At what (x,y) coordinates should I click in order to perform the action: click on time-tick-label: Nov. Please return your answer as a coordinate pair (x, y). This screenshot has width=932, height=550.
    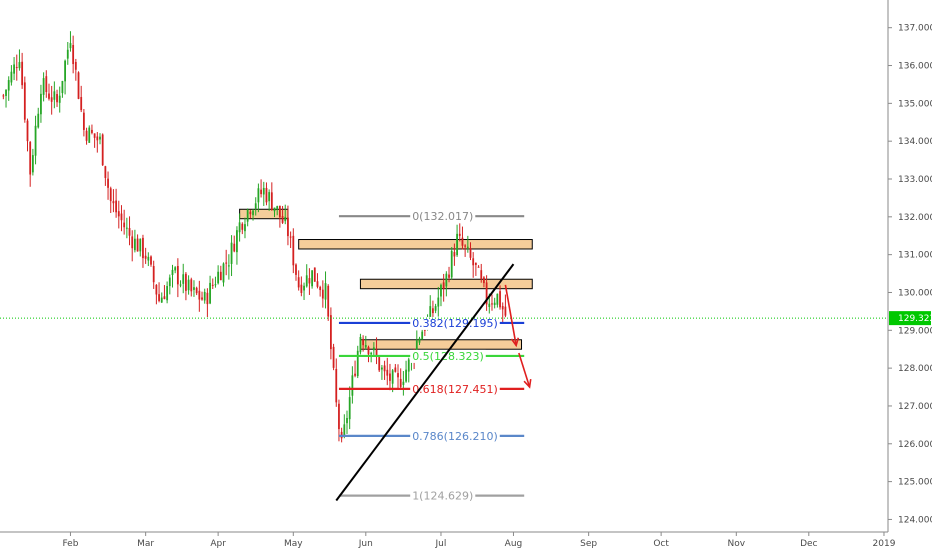
    Looking at the image, I should click on (737, 544).